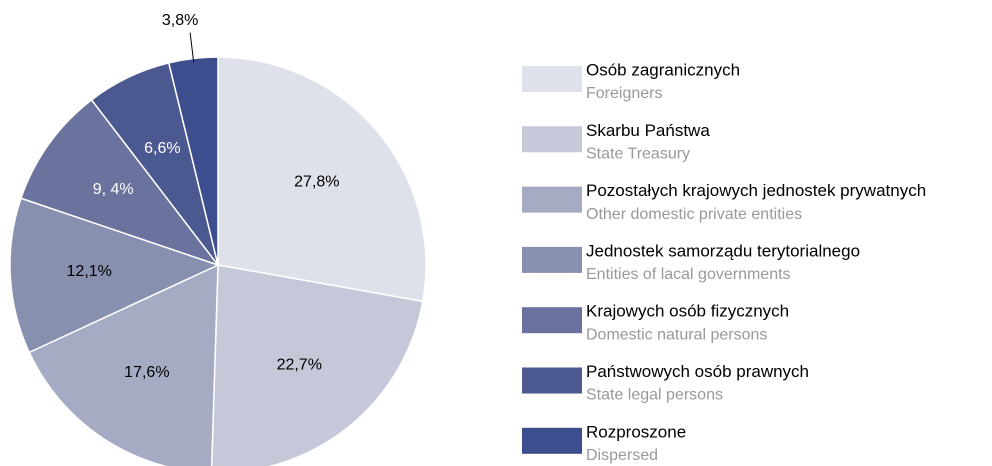 This screenshot has width=992, height=466. I want to click on legend-label: Rozproszone, so click(636, 431).